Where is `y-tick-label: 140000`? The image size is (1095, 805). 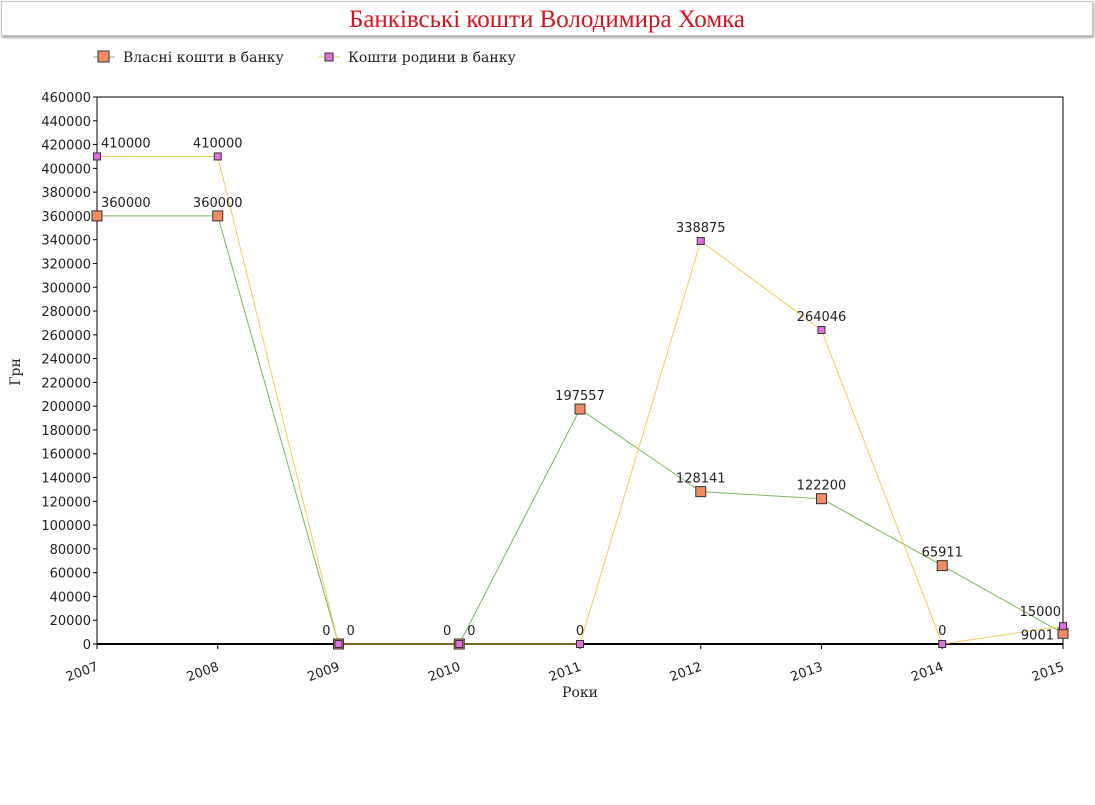 y-tick-label: 140000 is located at coordinates (66, 479).